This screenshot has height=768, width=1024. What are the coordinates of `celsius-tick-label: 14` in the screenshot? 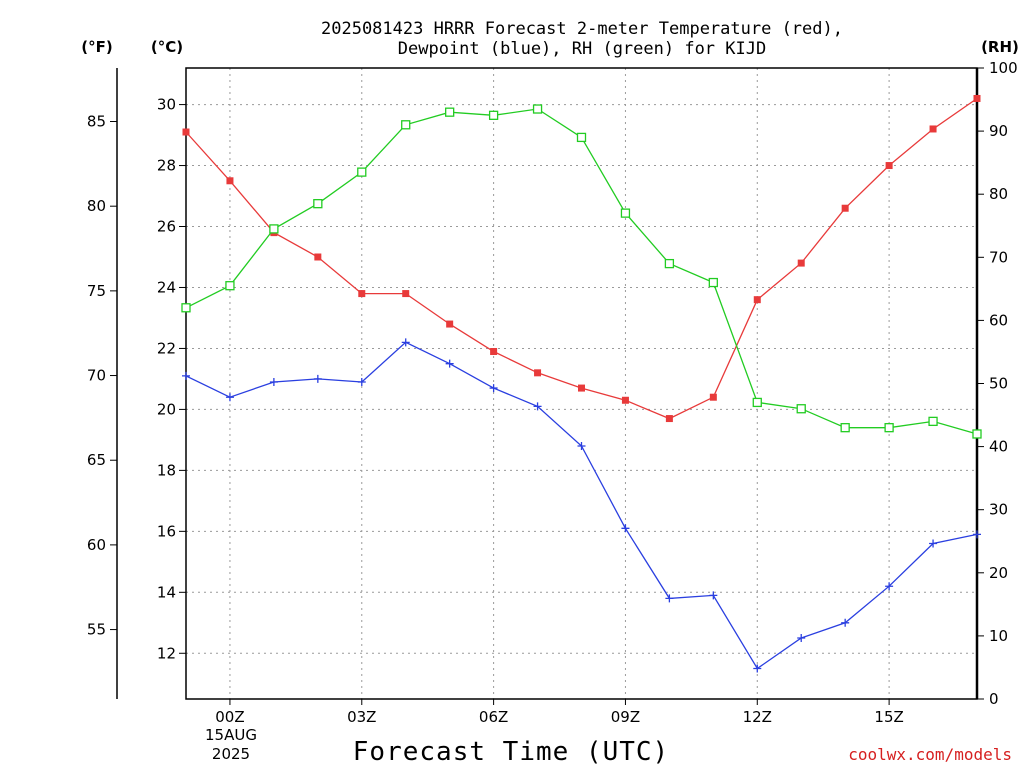 It's located at (166, 592).